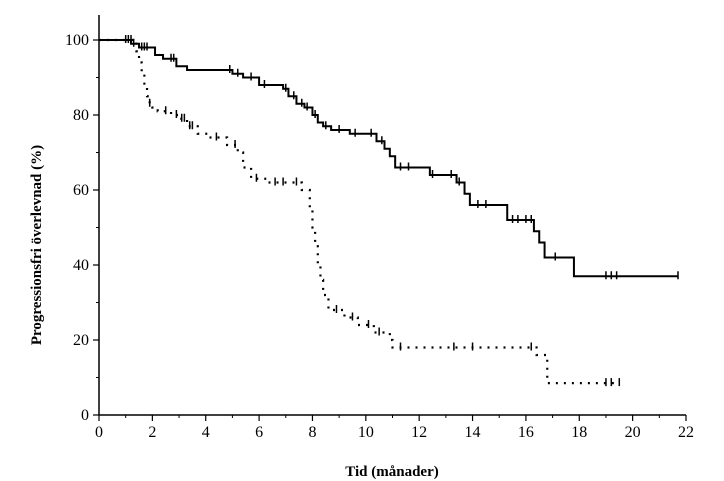 The height and width of the screenshot is (481, 724). Describe the element at coordinates (259, 432) in the screenshot. I see `x-tick-label: 6` at that location.